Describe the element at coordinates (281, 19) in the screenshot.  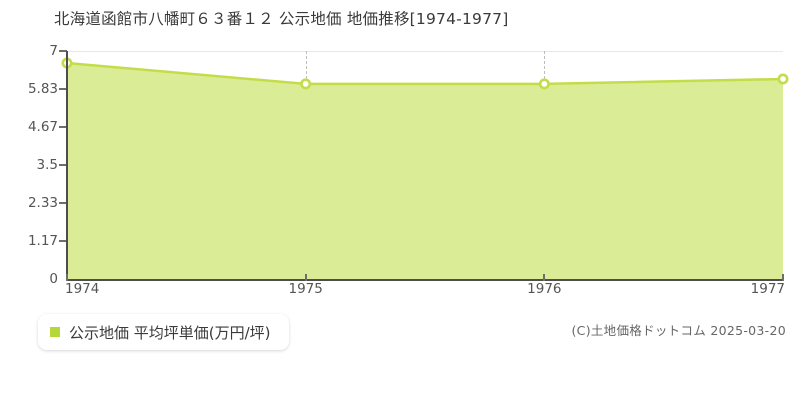
I see `page-title: 北海道函館市八幡町６３番１２ 公示地価 地価推移[1974-1977]` at that location.